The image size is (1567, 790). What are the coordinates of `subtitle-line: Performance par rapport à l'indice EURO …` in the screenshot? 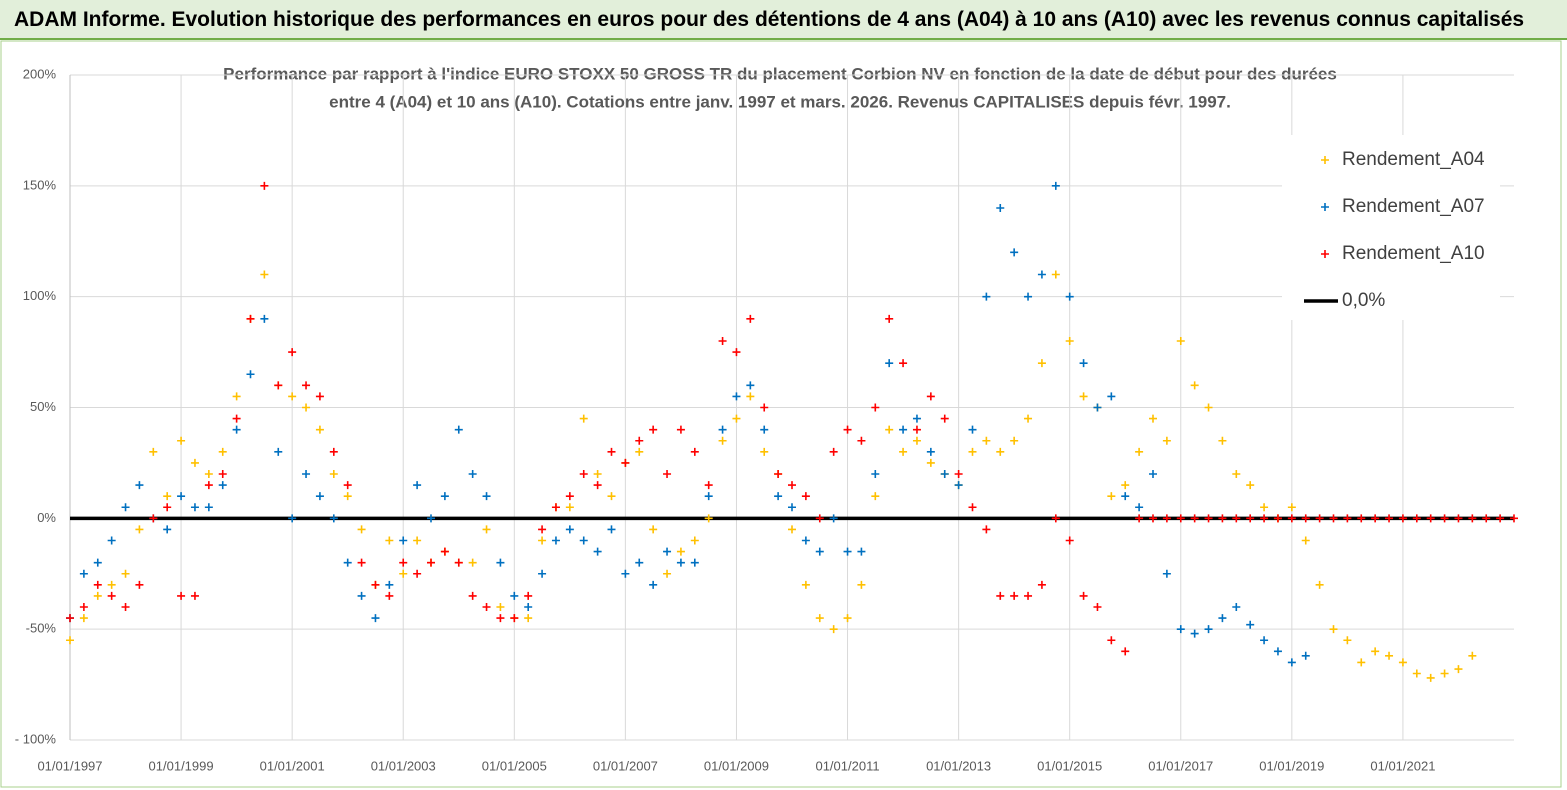 It's located at (780, 73).